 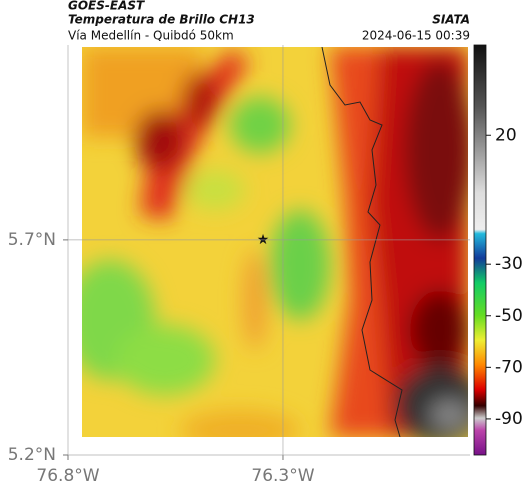 I want to click on colorbar-tick-label: -50, so click(x=509, y=316).